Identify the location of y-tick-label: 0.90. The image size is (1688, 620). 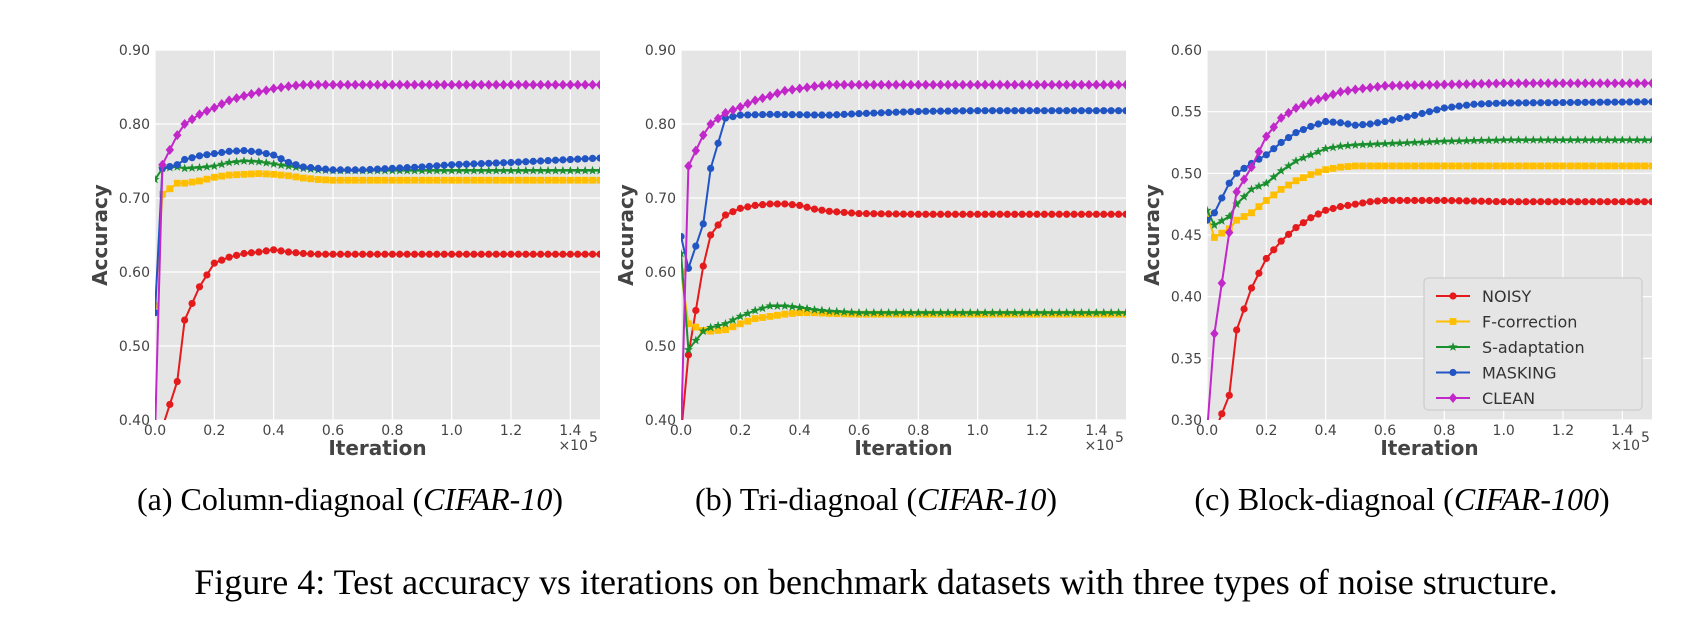
(660, 51).